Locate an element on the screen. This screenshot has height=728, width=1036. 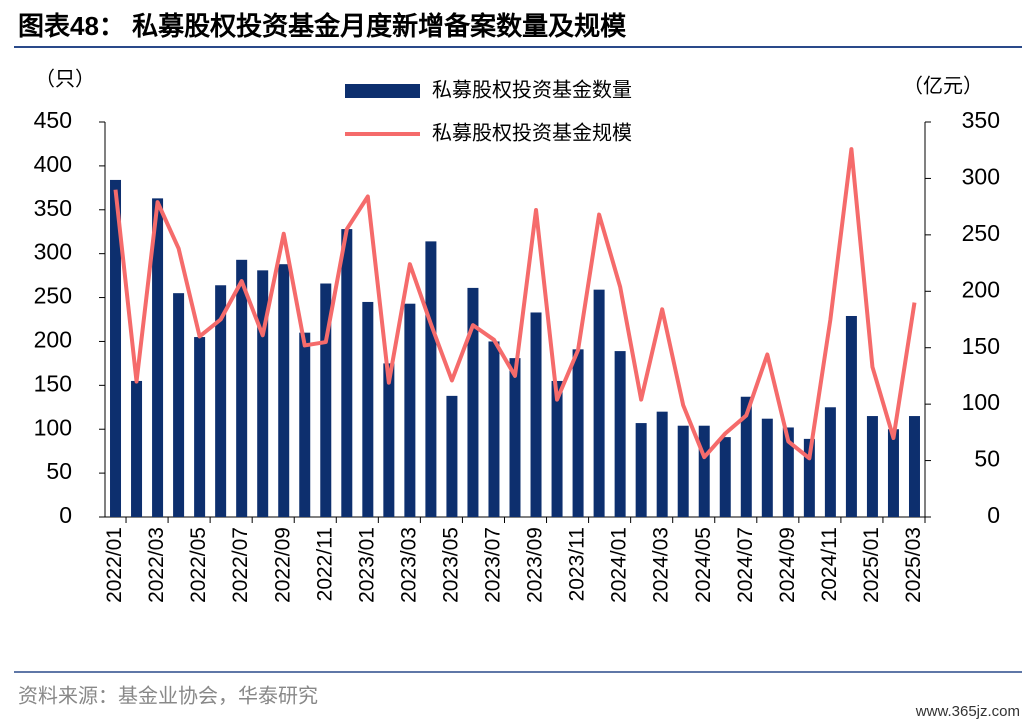
x-tick-label: 2024/09 is located at coordinates (787, 565).